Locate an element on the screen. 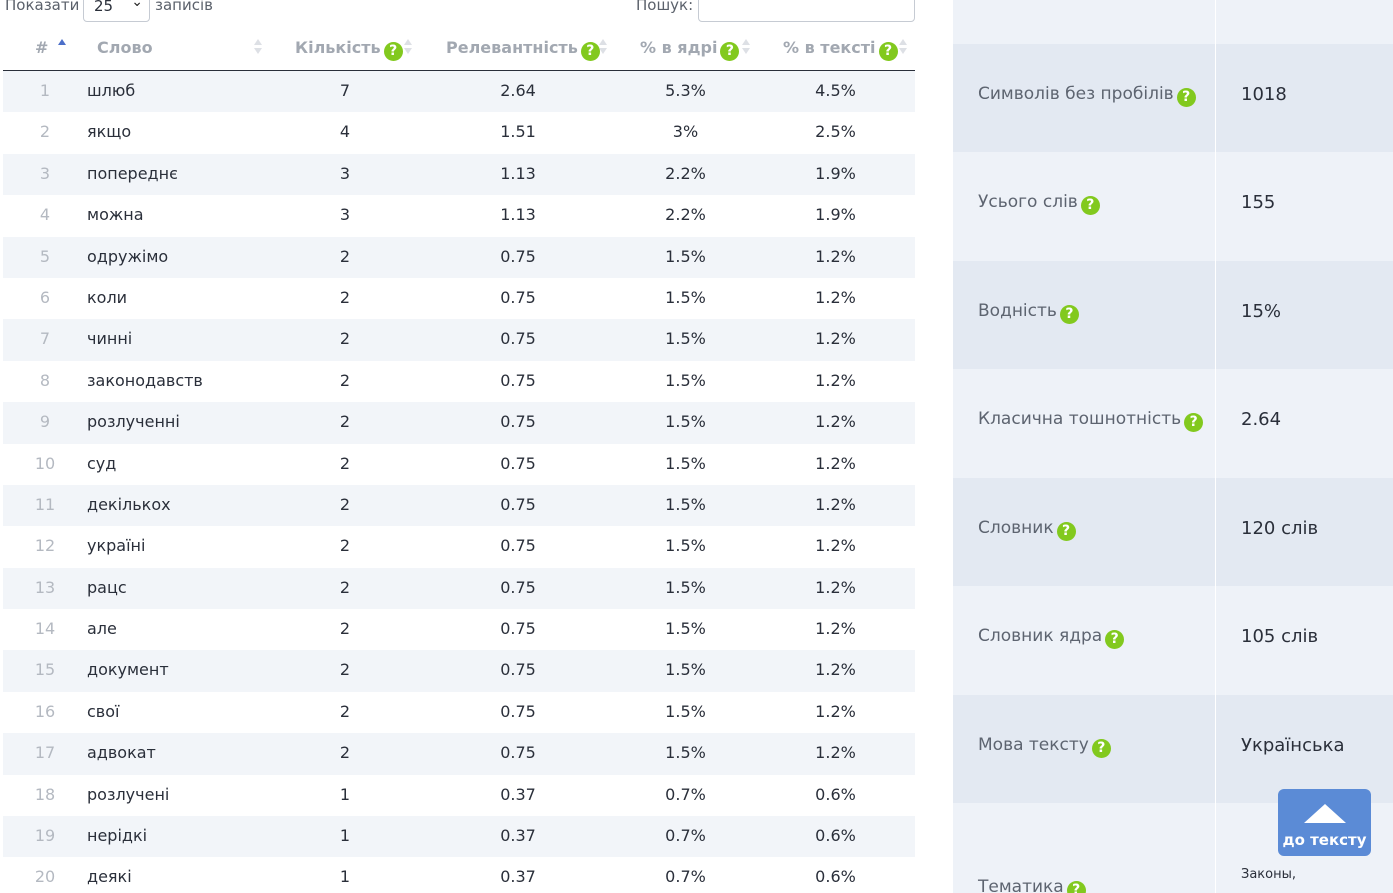  sort-word-icon is located at coordinates (258, 48).